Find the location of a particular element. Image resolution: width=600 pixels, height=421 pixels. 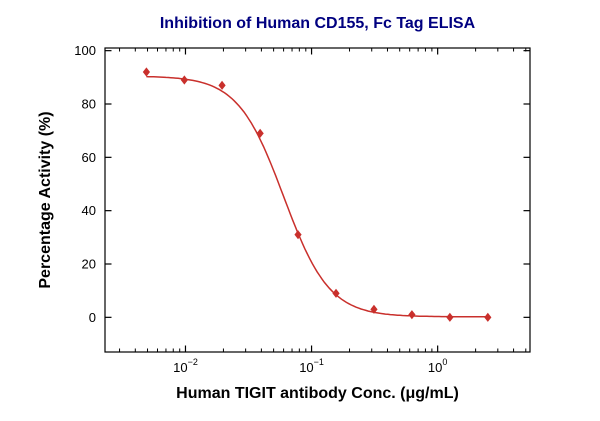

y-tick-label: 60 is located at coordinates (89, 157).